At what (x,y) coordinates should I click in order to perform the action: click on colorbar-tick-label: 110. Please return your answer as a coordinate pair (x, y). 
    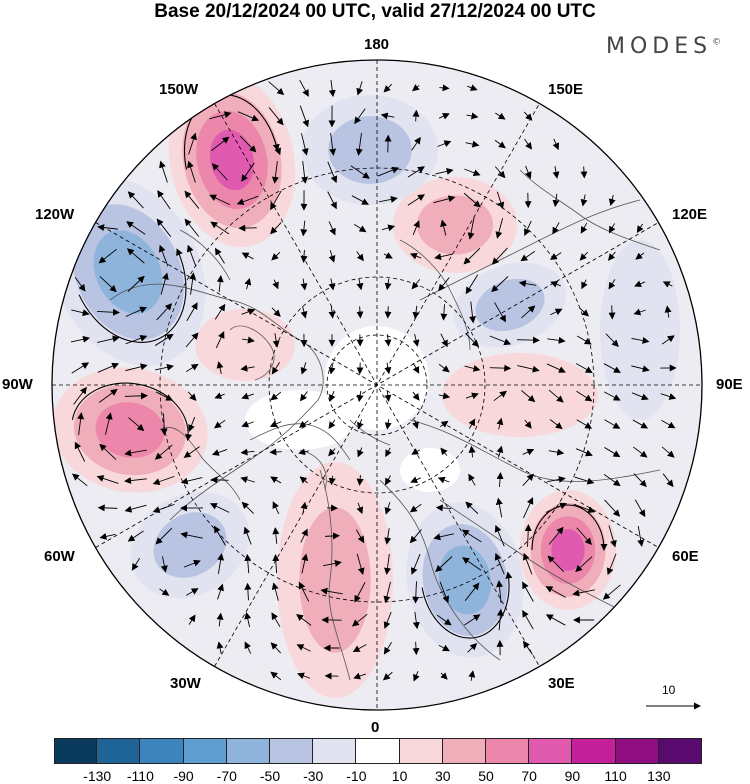
    Looking at the image, I should click on (615, 776).